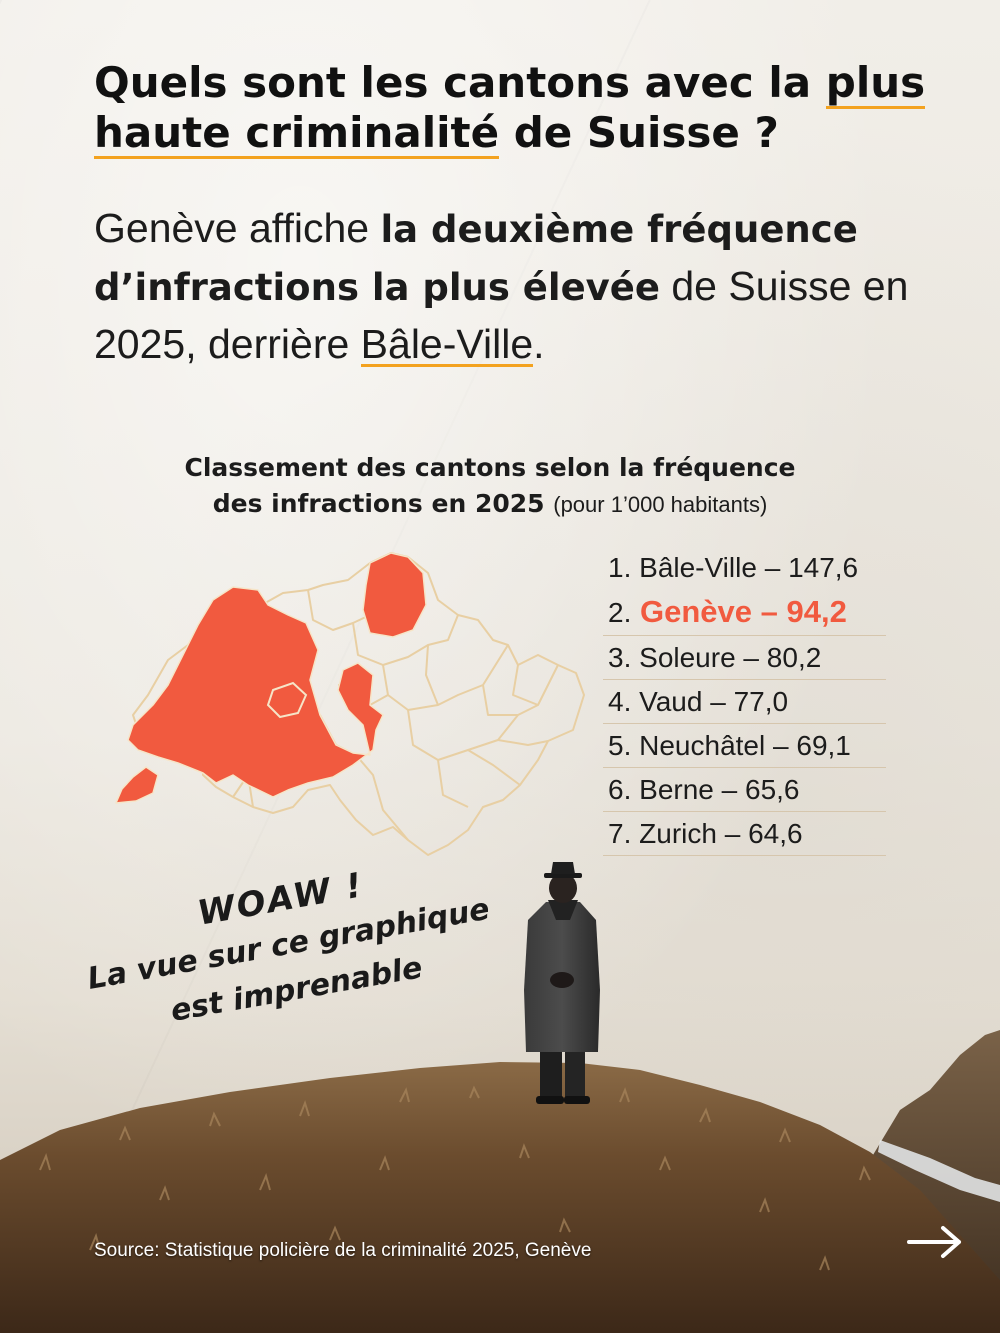 This screenshot has height=1333, width=1000. What do you see at coordinates (671, 701) in the screenshot?
I see `ranking-name: Vaud` at bounding box center [671, 701].